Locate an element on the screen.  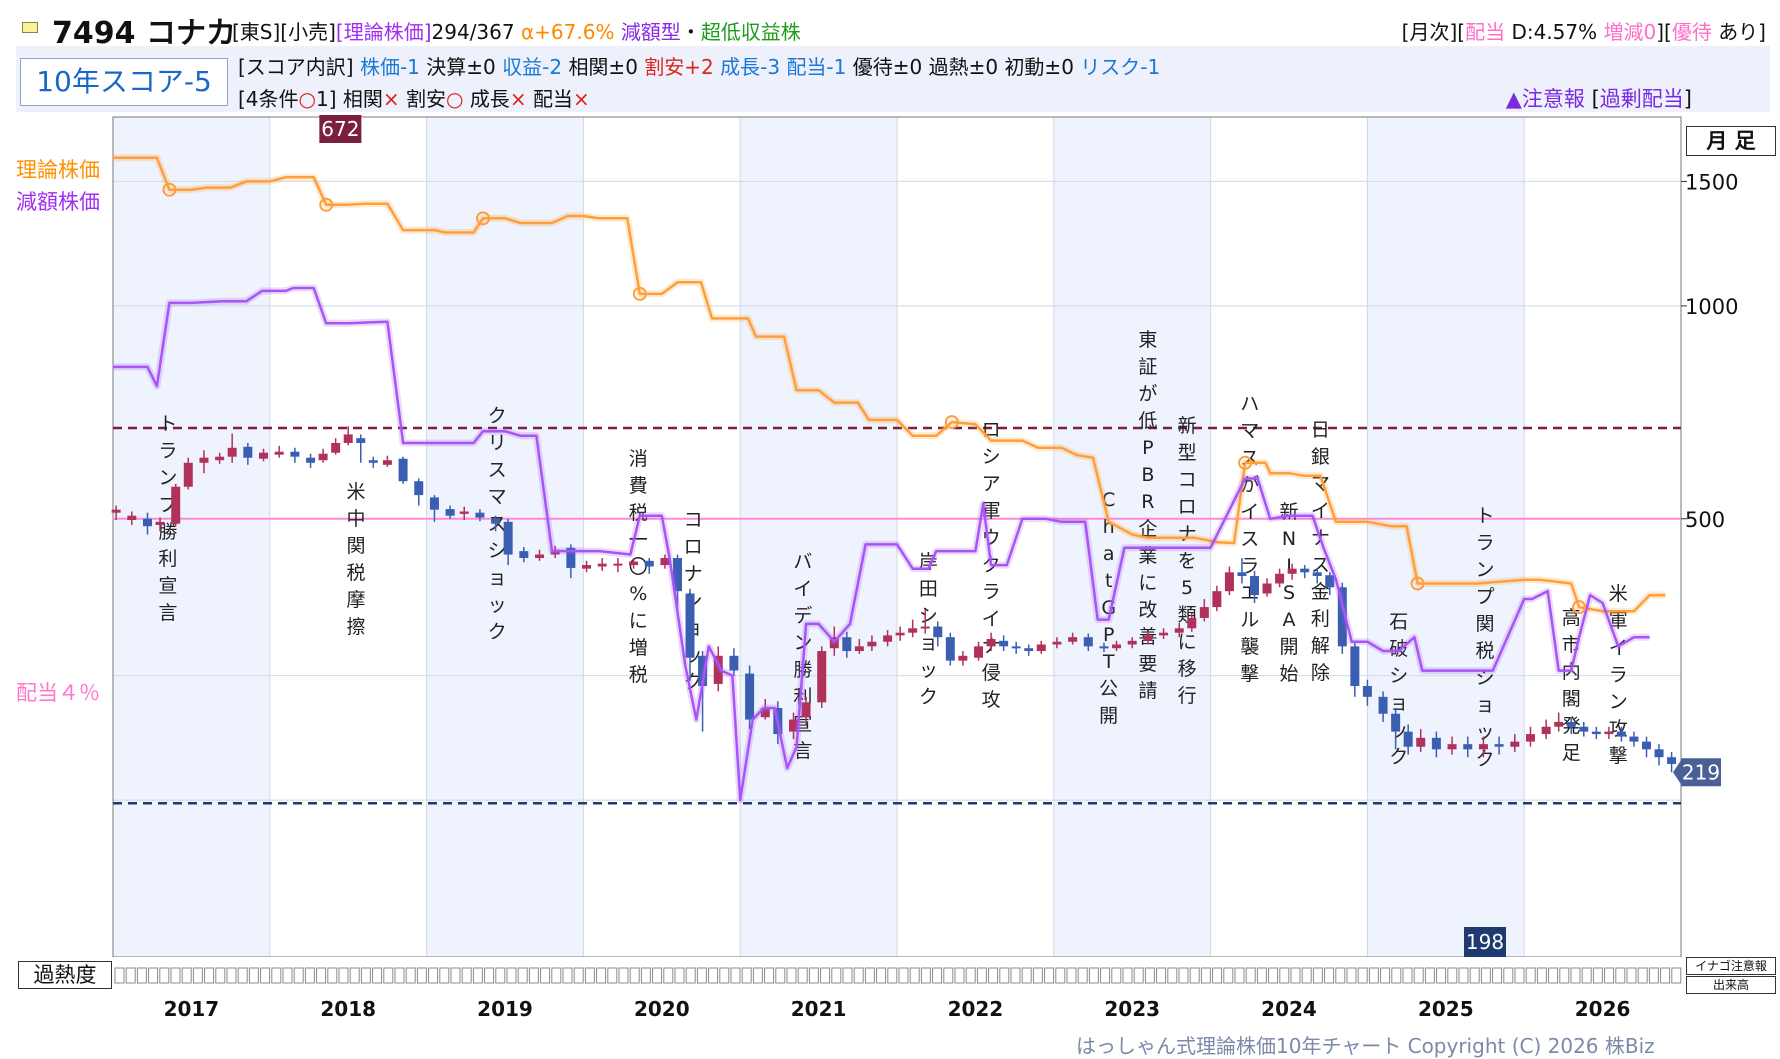
x-year-label: 2022 is located at coordinates (976, 1009).